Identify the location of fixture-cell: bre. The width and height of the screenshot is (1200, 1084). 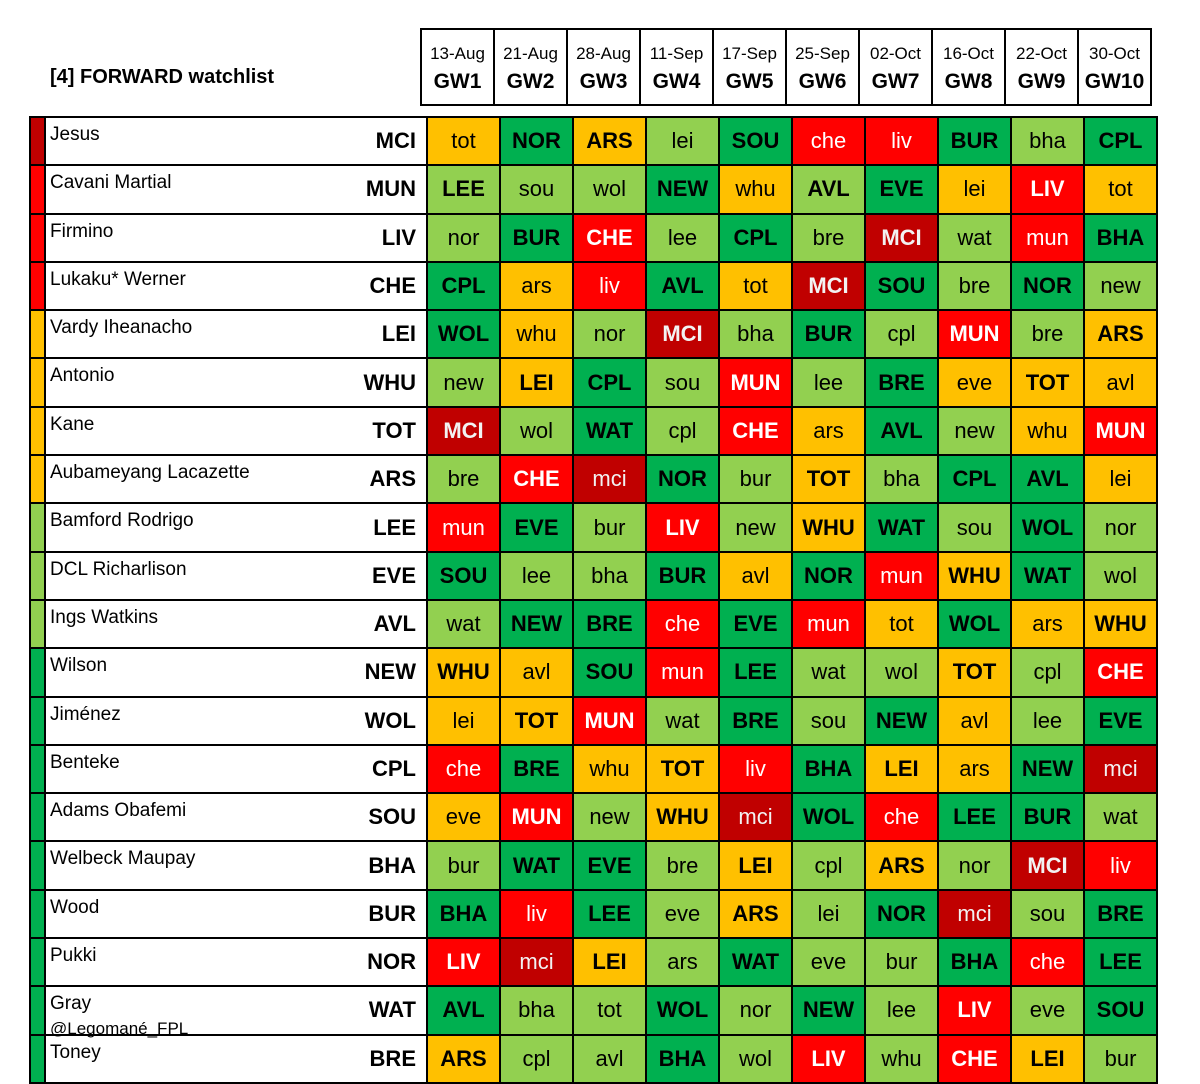
(463, 479).